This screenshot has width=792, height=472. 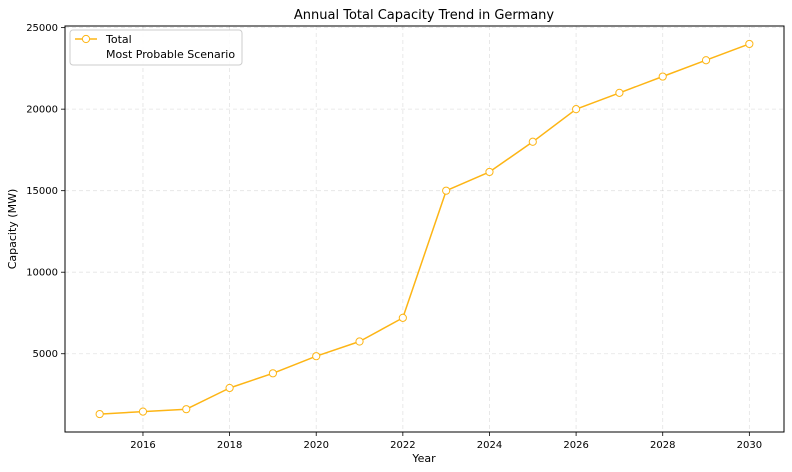 What do you see at coordinates (142, 445) in the screenshot?
I see `x-tick-label: 2016` at bounding box center [142, 445].